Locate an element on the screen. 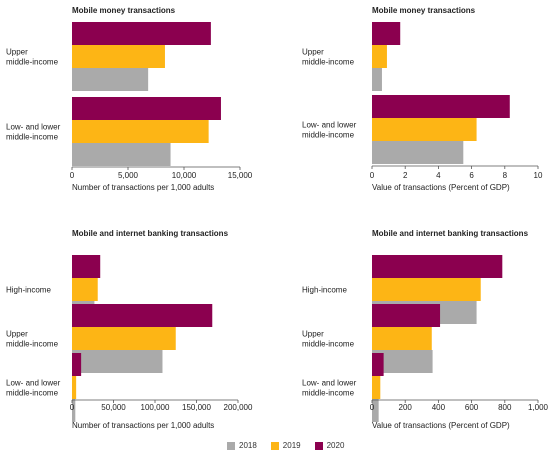 This screenshot has width=560, height=462. bar-chart2-cat0-2020 is located at coordinates (86, 266).